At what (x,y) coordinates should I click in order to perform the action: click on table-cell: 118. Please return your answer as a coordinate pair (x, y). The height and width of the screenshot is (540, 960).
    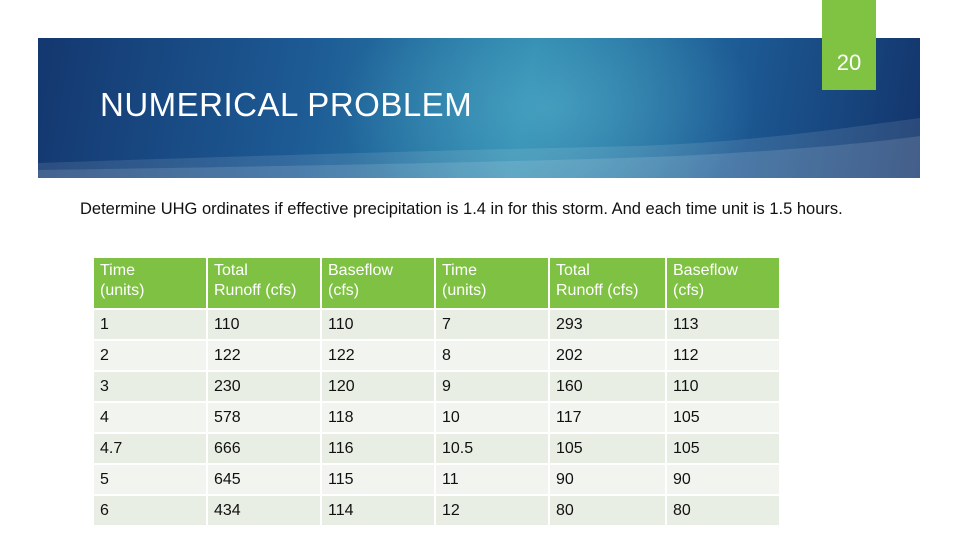
    Looking at the image, I should click on (378, 417).